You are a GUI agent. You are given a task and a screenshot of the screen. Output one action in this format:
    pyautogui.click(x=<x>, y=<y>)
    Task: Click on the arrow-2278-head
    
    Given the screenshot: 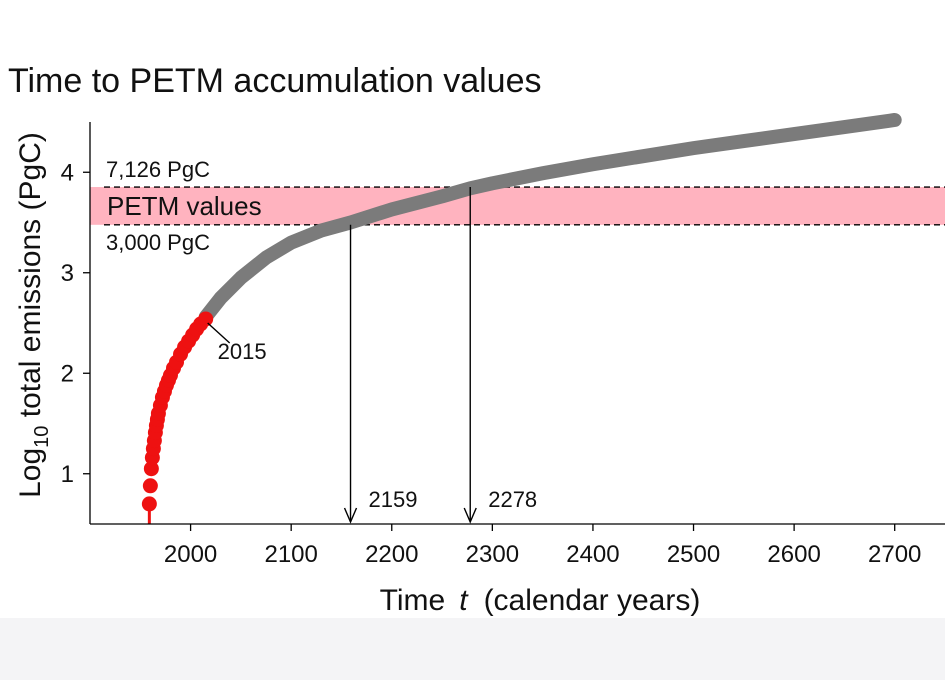 What is the action you would take?
    pyautogui.click(x=470, y=515)
    